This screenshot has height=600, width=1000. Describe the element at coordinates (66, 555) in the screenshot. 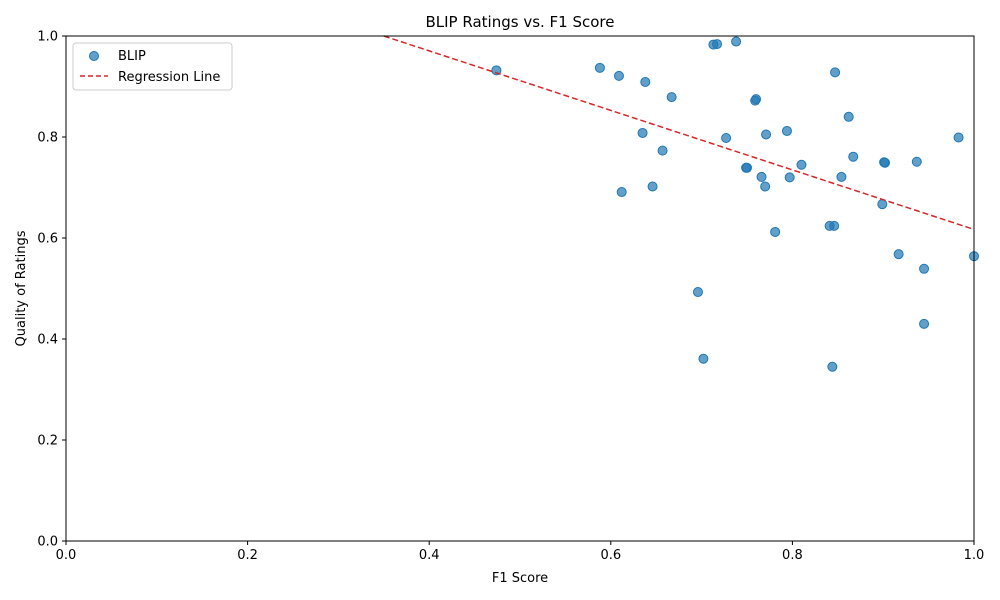

I see `x-tick-label: 0.0` at that location.